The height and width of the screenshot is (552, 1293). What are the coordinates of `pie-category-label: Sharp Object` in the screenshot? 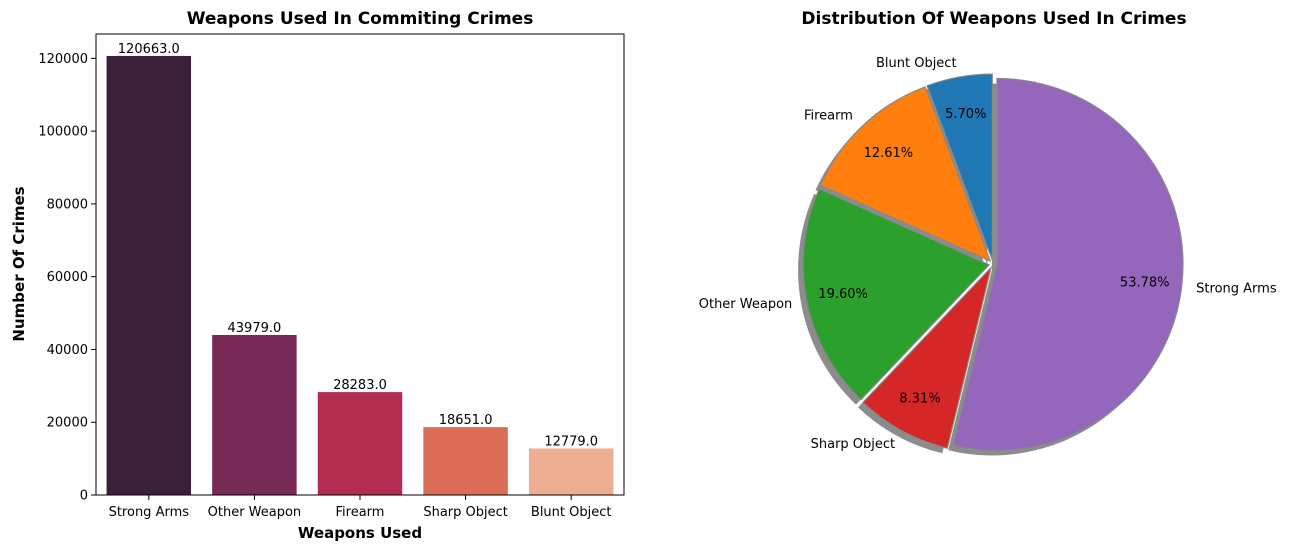 It's located at (853, 444).